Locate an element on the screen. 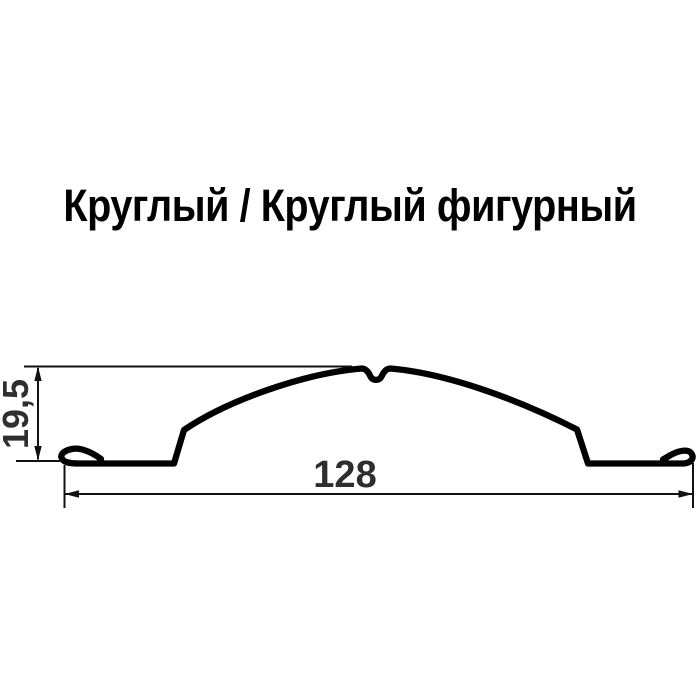 Image resolution: width=700 pixels, height=700 pixels. height-dimension: 19,5 is located at coordinates (176, 413).